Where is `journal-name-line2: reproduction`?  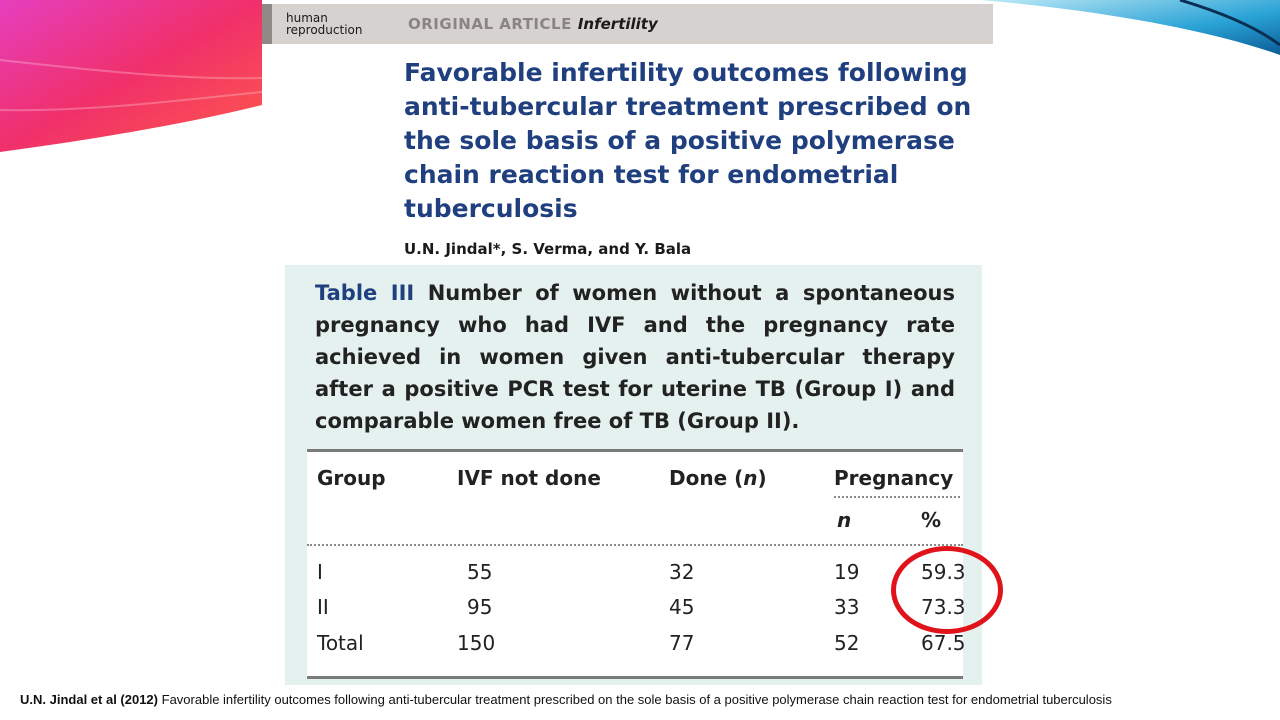
journal-name-line2: reproduction is located at coordinates (324, 30).